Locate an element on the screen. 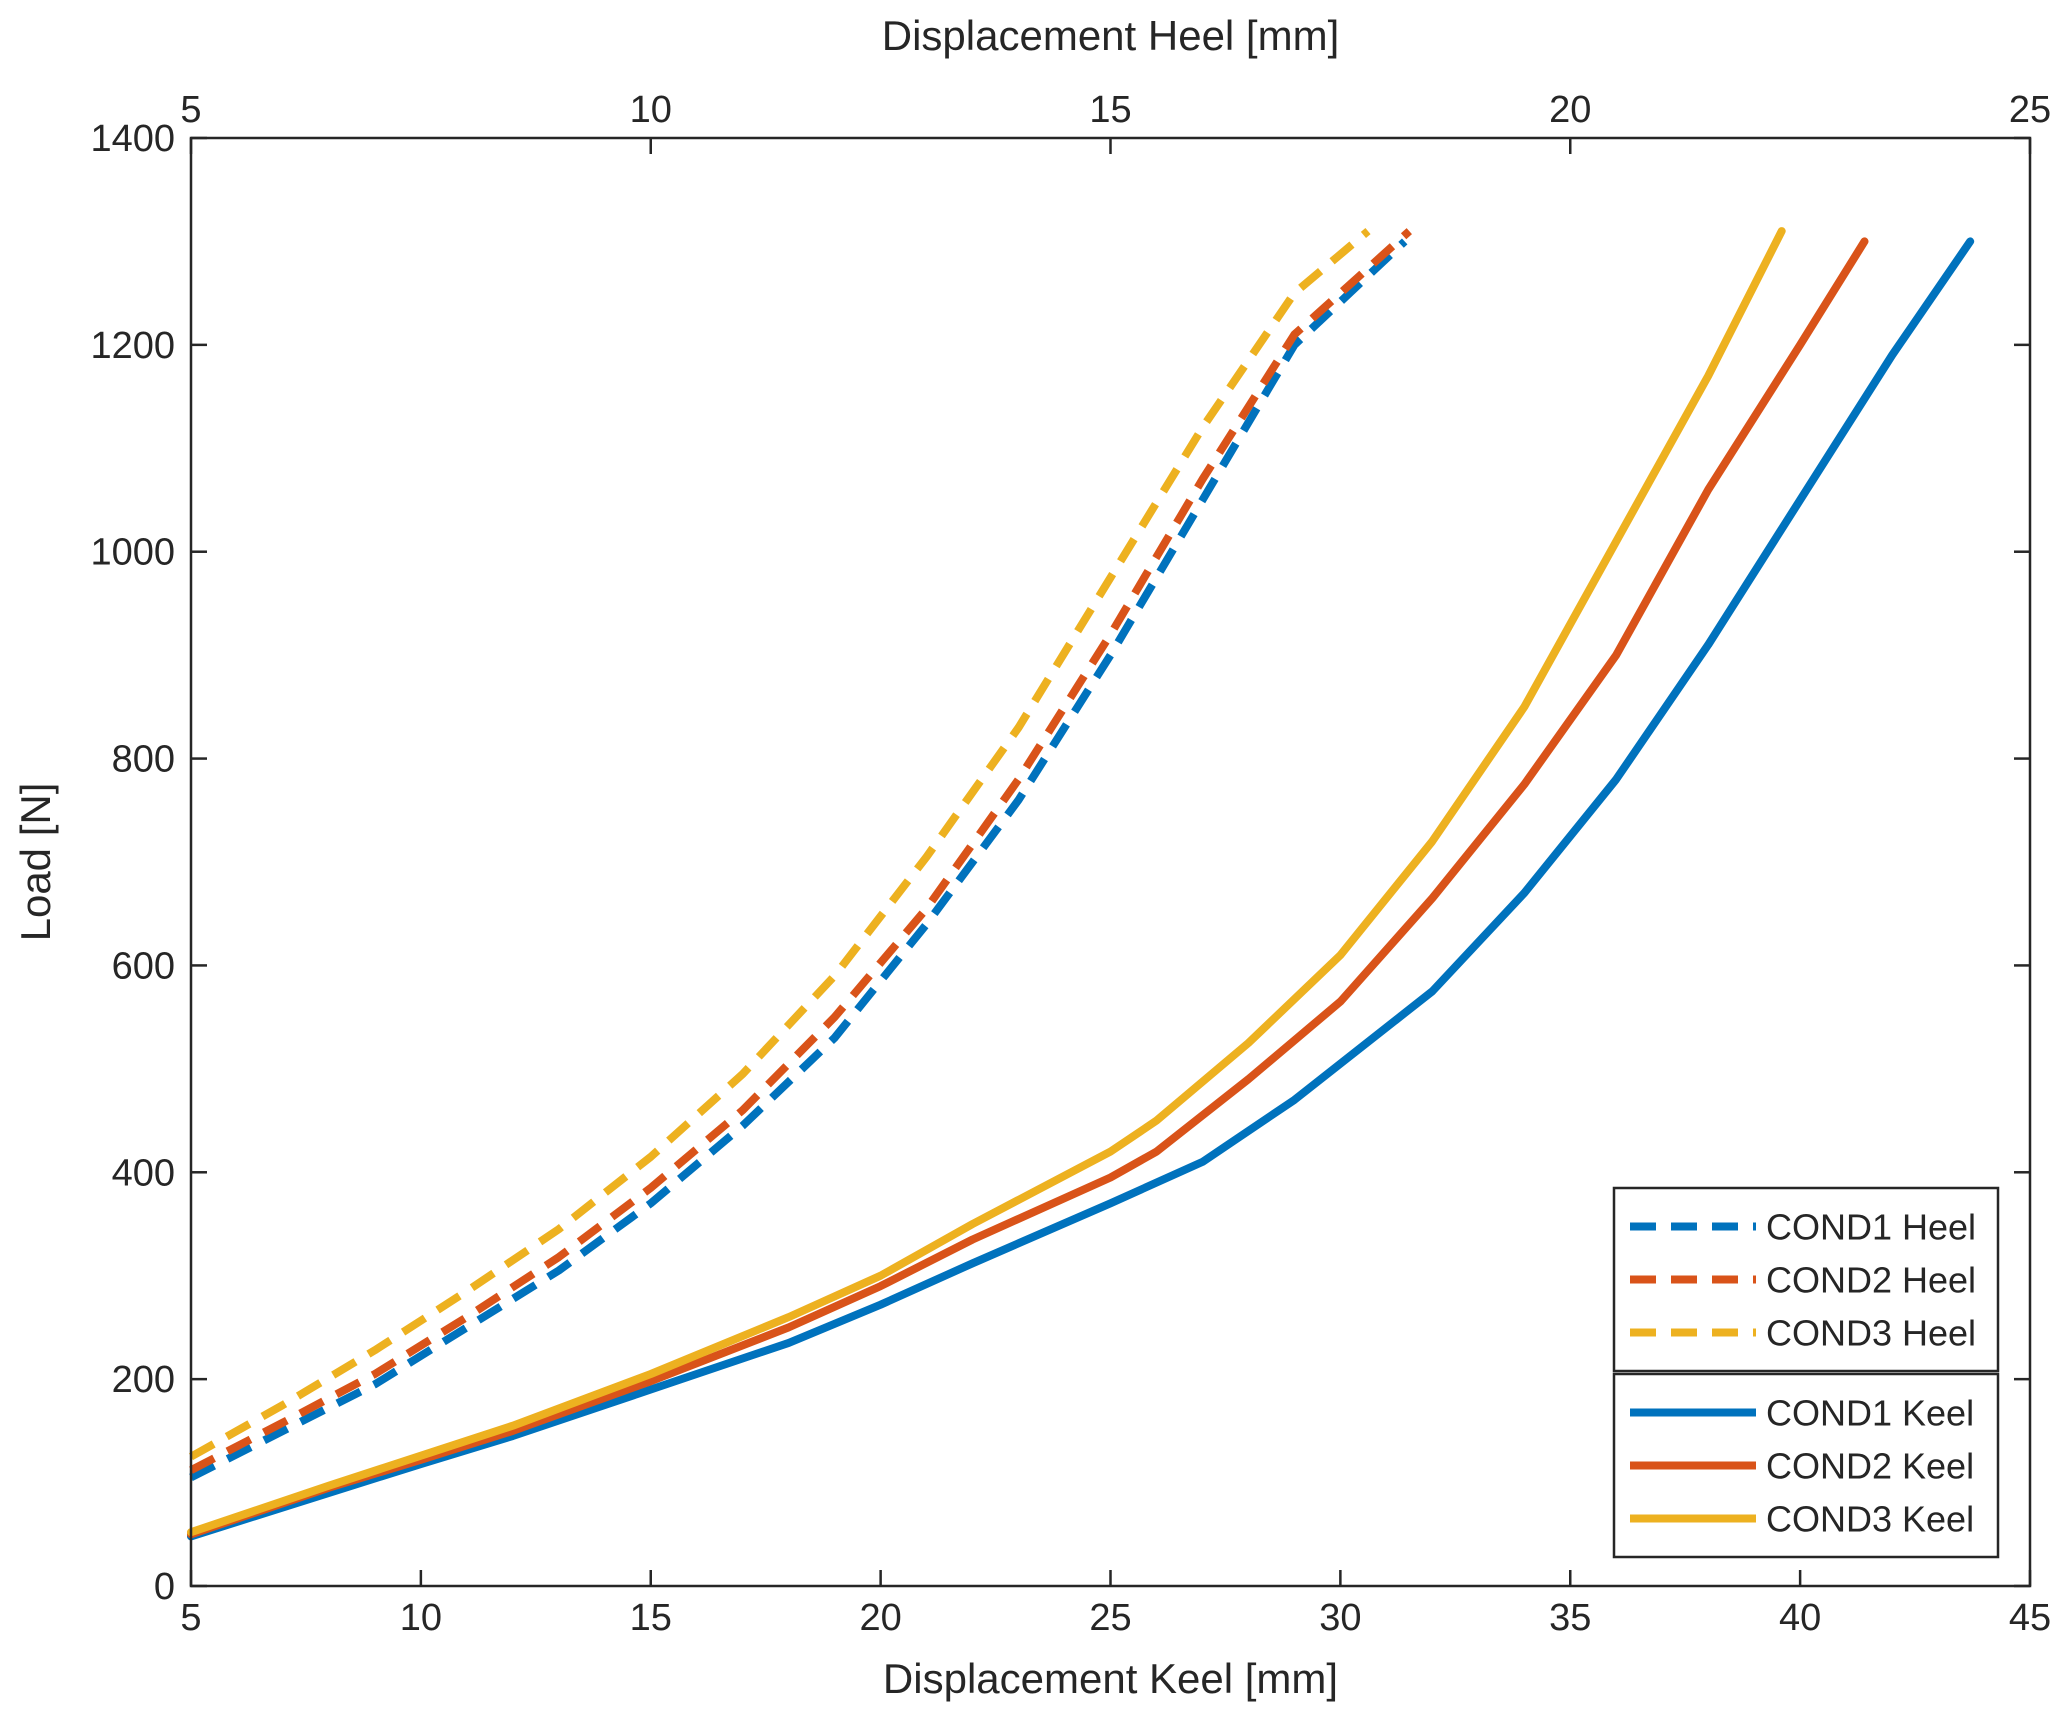 Image resolution: width=2060 pixels, height=1711 pixels. x-tick-label: 45 is located at coordinates (2030, 1618).